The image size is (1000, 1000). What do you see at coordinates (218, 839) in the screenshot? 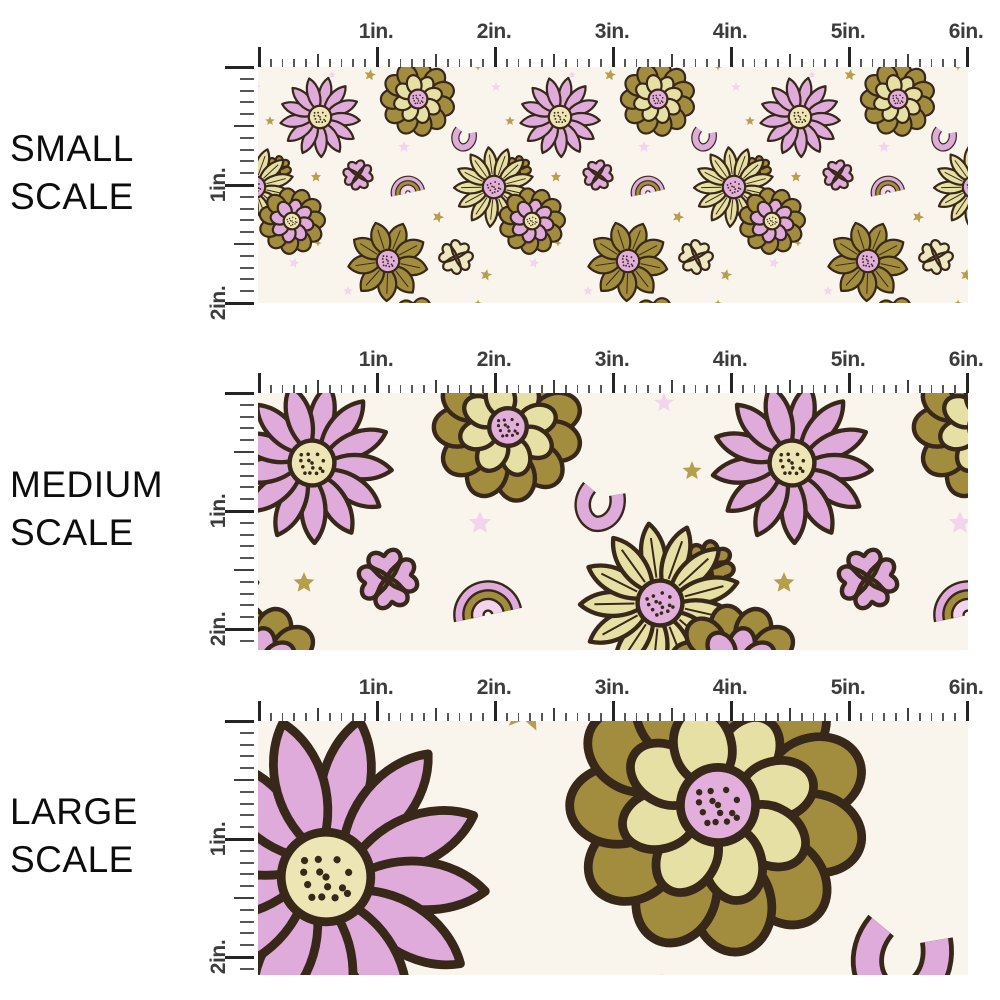
I see `vertical-inch-label-1: 1in.` at bounding box center [218, 839].